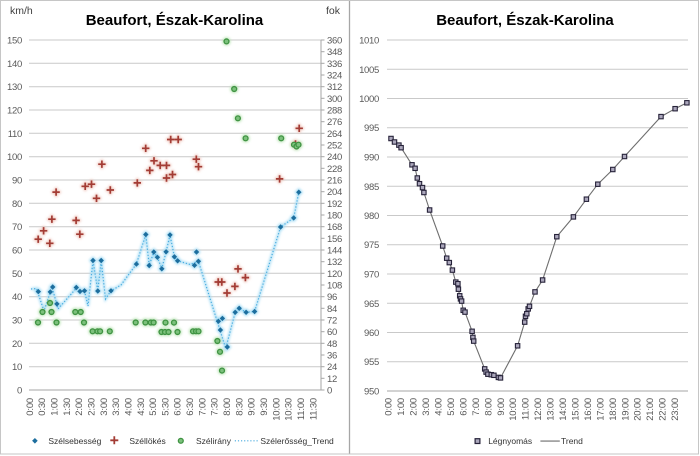 This screenshot has width=700, height=456. What do you see at coordinates (414, 407) in the screenshot?
I see `svg-text: 2:00` at bounding box center [414, 407].